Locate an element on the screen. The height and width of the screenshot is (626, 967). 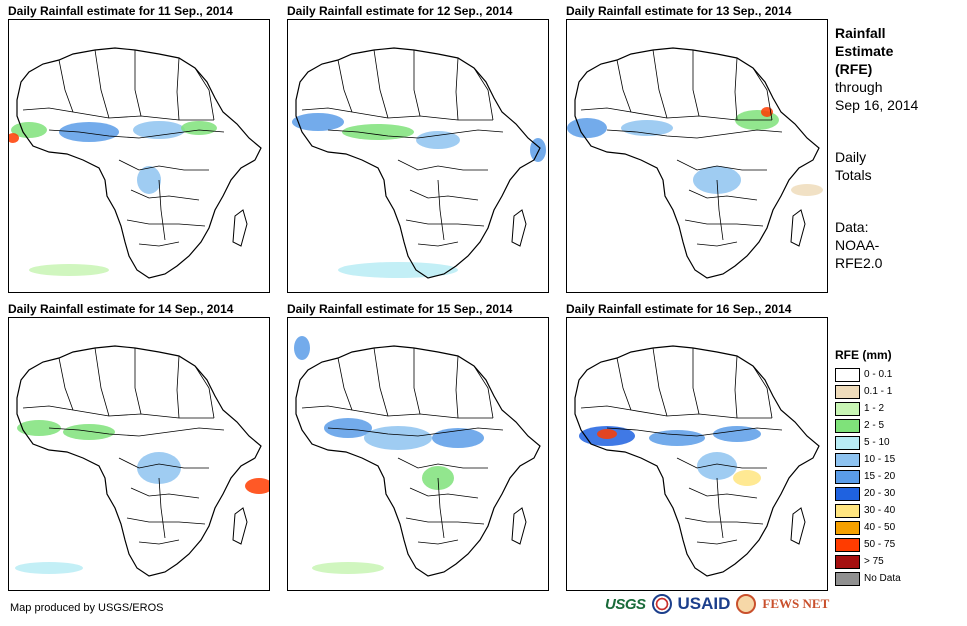
legend-label: 5 - 10 is located at coordinates (877, 442).